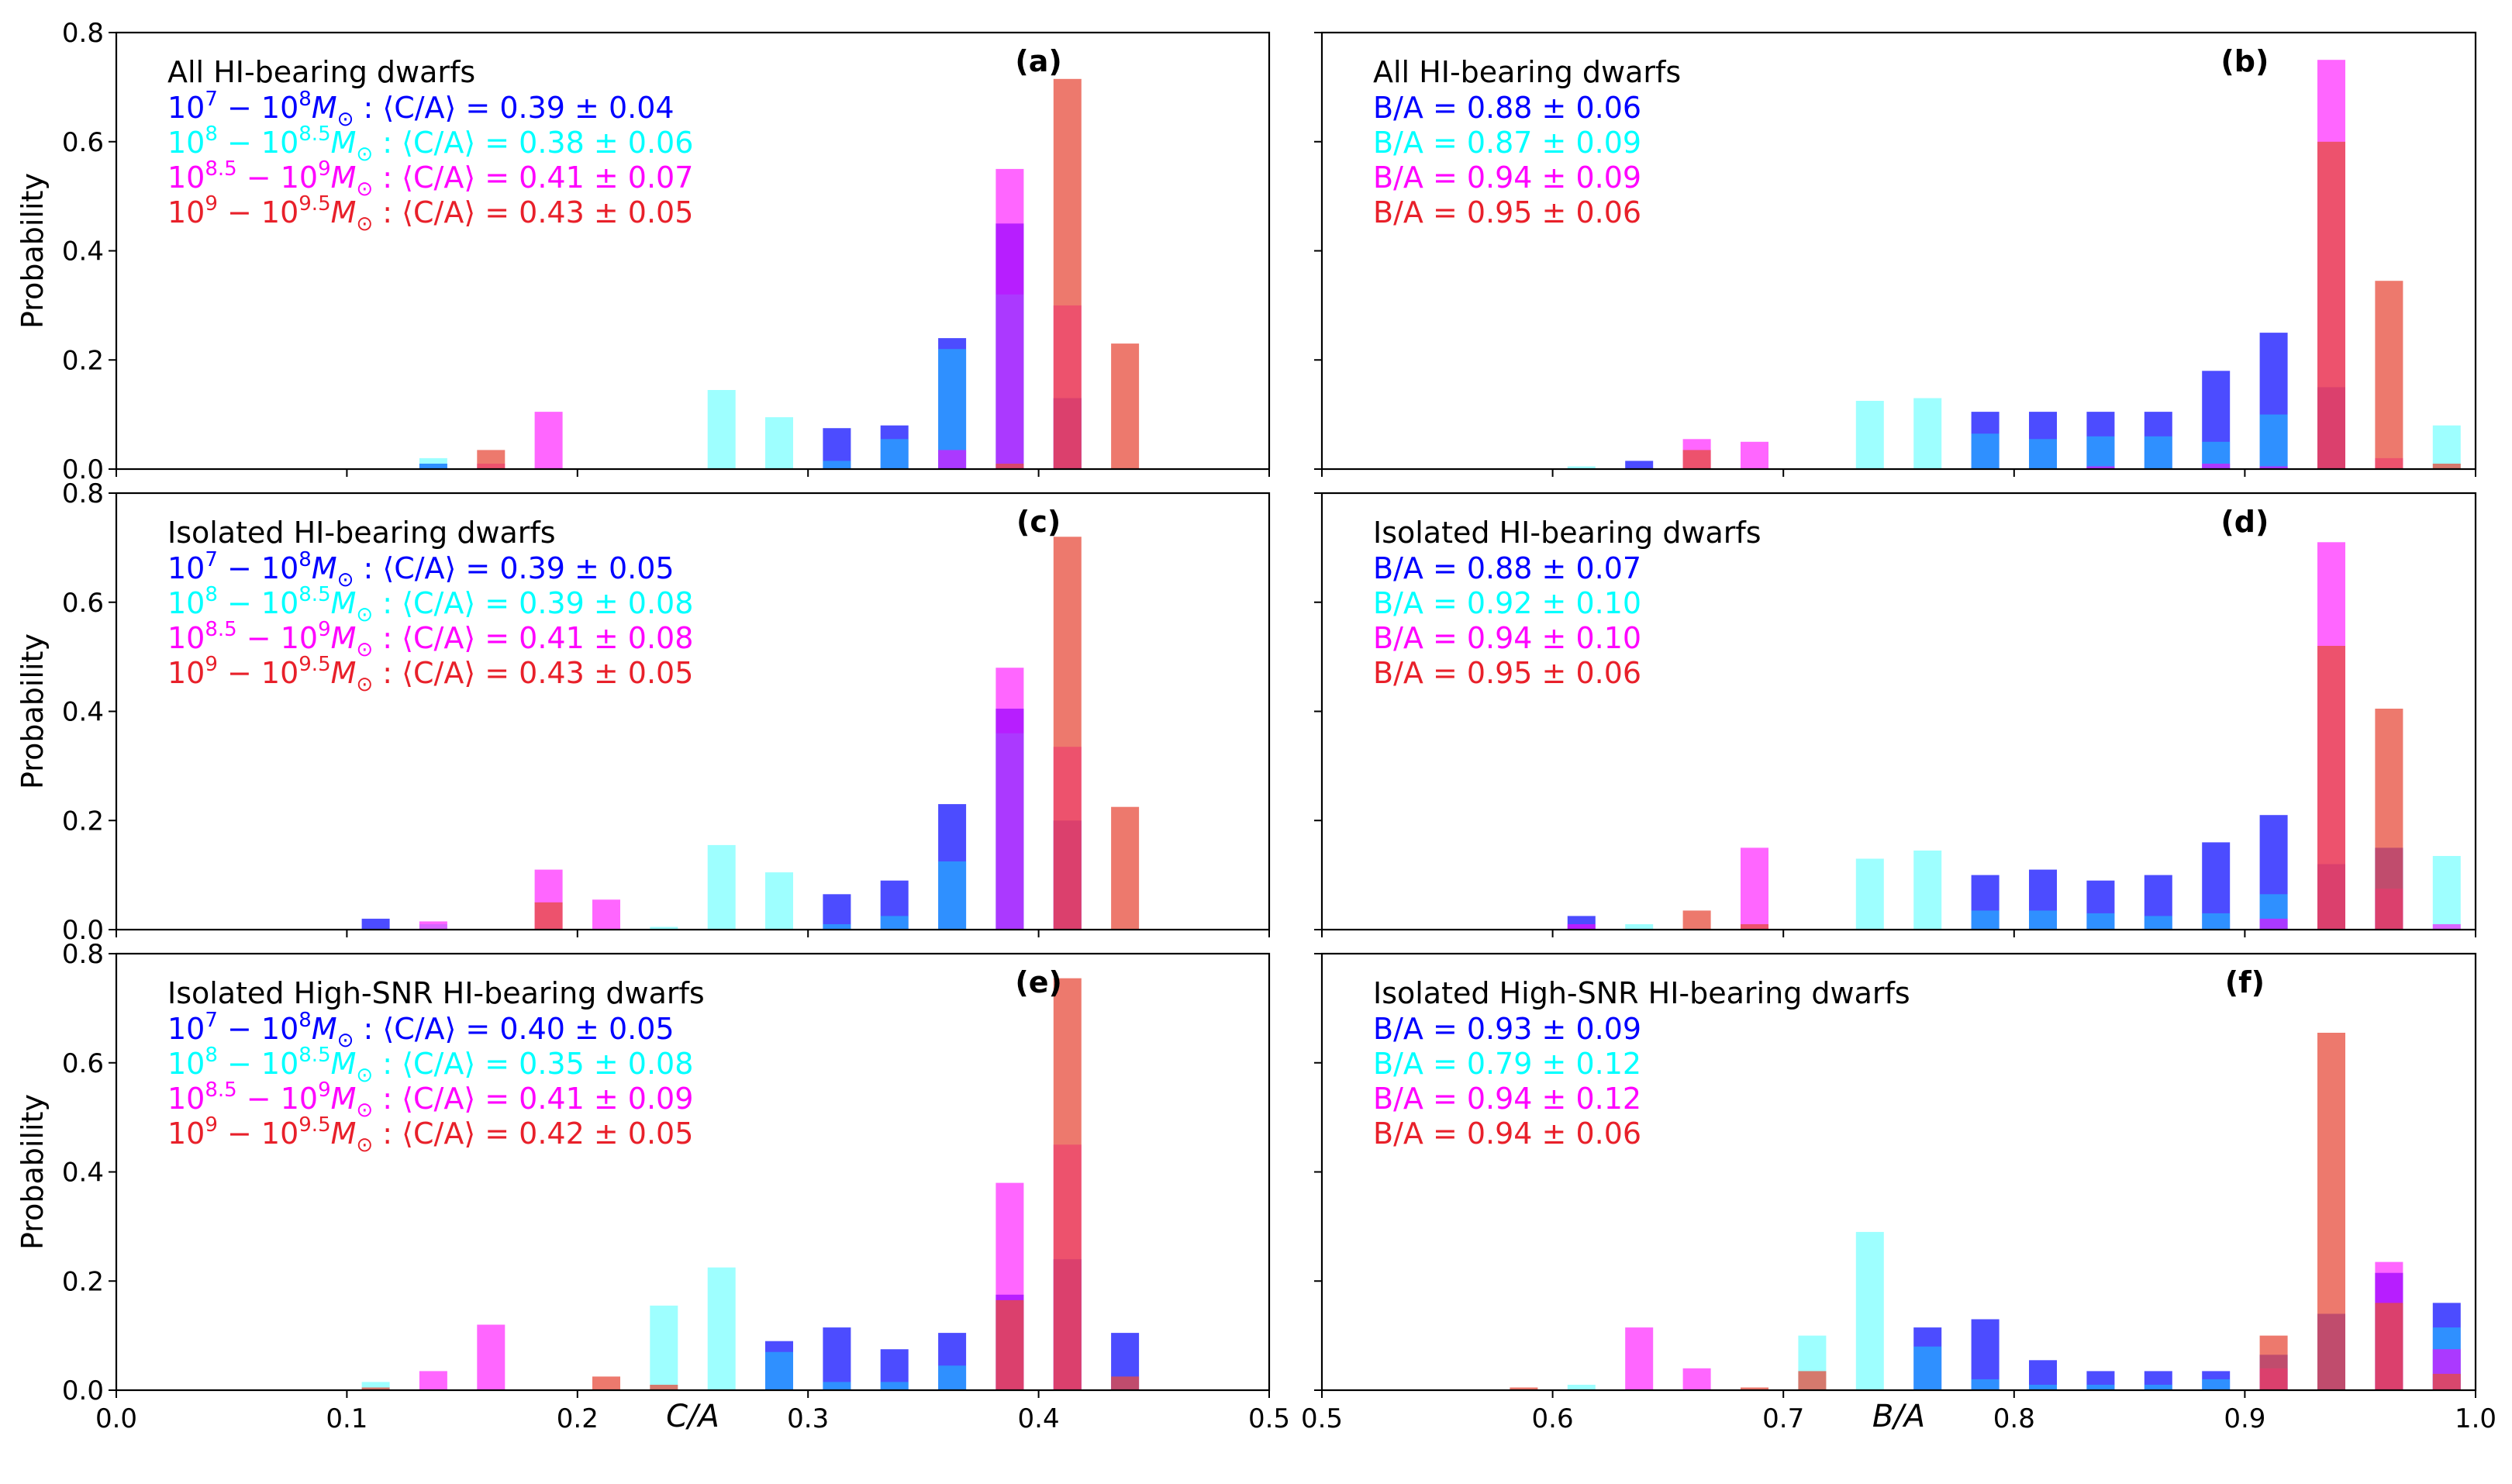  I want to click on legend-entry: B/A = 0.87 ± 0.09, so click(1507, 143).